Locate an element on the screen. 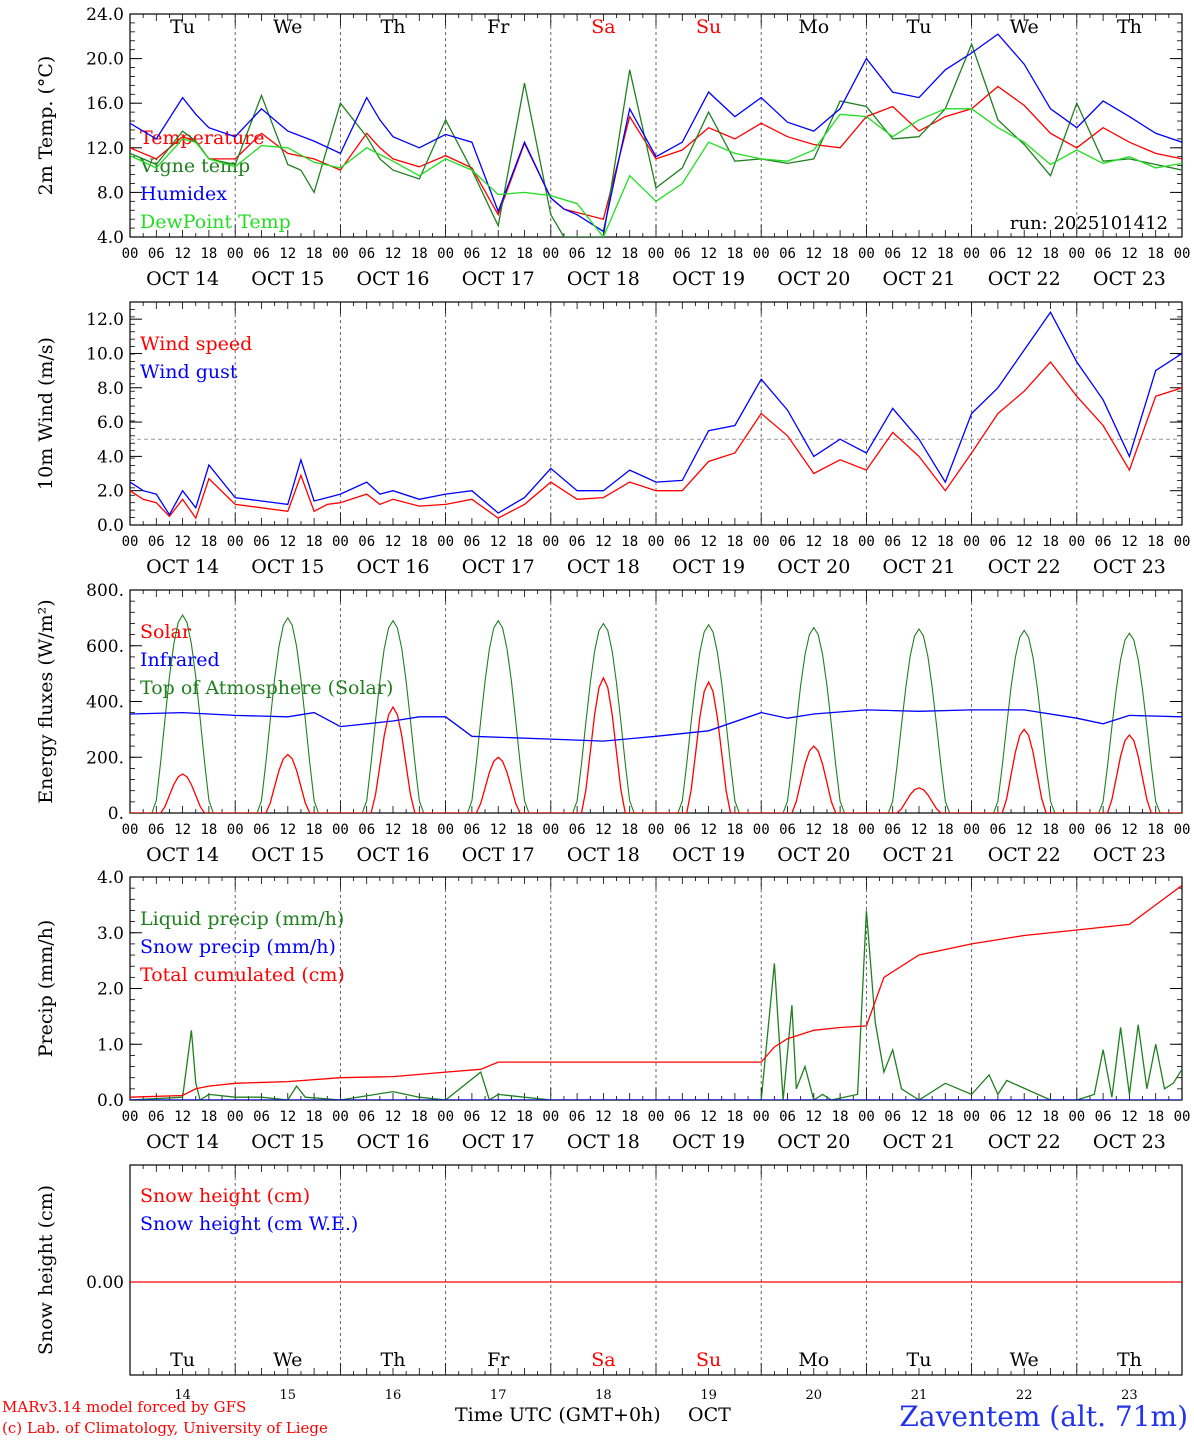 The image size is (1194, 1440). date-label: OCT 14 is located at coordinates (182, 855).